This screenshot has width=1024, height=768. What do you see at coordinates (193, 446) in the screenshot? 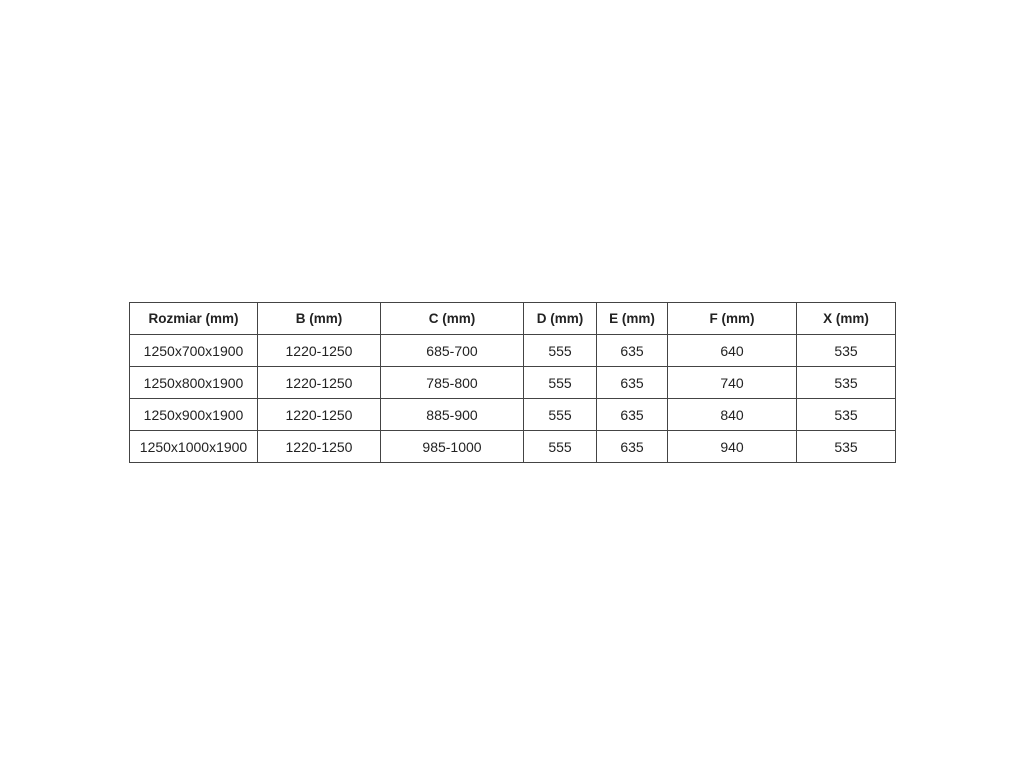
I see `table-cell: 1250x1000x1900` at bounding box center [193, 446].